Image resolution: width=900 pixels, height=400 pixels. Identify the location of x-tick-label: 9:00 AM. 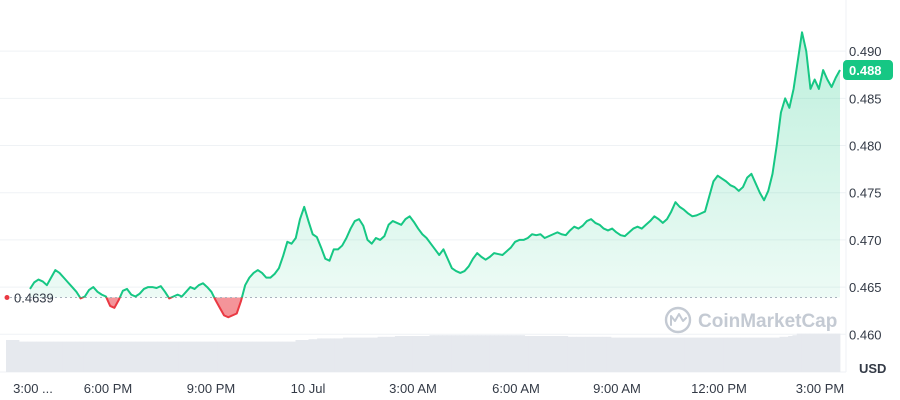
(617, 388).